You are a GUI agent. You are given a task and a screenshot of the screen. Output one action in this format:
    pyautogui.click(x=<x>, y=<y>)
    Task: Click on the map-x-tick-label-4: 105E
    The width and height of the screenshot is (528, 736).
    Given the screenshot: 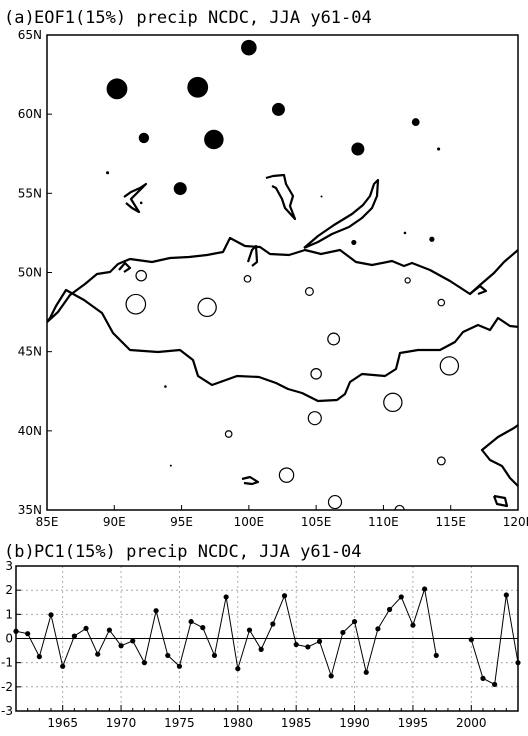 What is the action you would take?
    pyautogui.click(x=316, y=522)
    